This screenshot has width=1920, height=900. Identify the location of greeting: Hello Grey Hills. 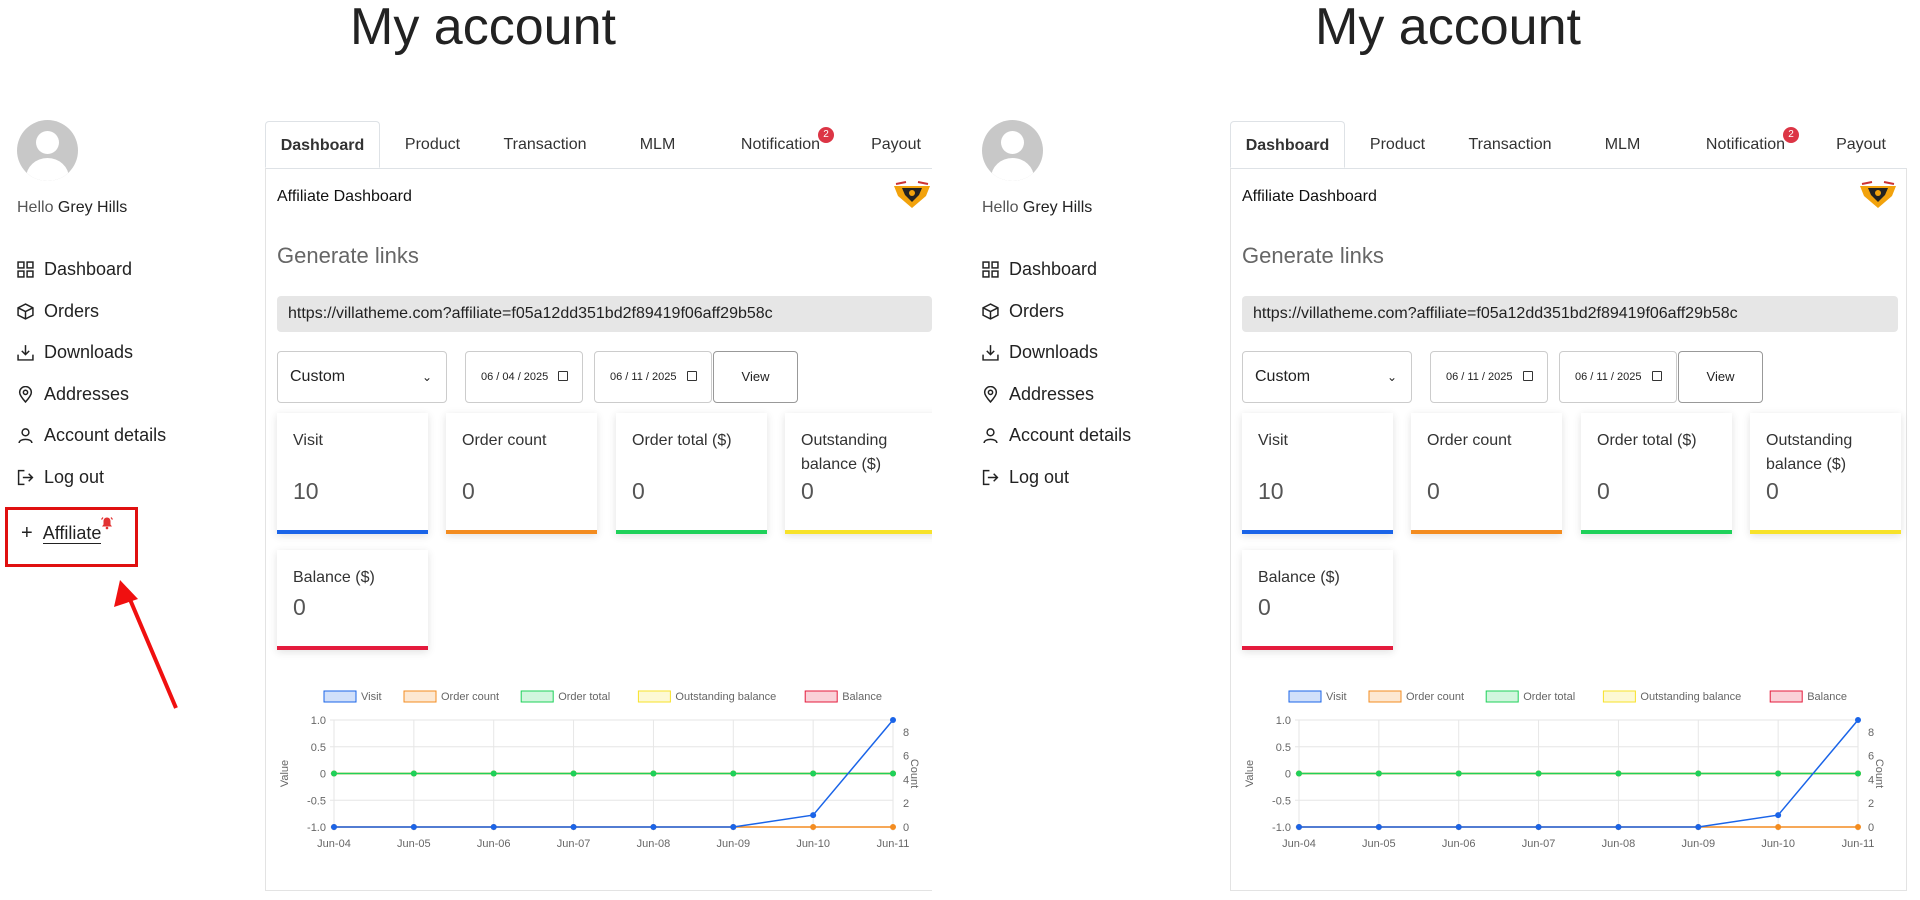
(127, 208).